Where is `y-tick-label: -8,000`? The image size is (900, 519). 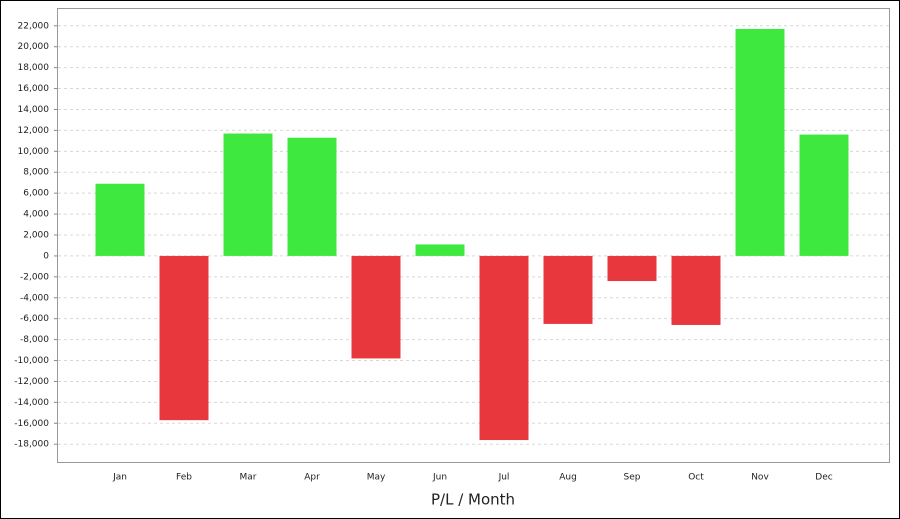
y-tick-label: -8,000 is located at coordinates (34, 340).